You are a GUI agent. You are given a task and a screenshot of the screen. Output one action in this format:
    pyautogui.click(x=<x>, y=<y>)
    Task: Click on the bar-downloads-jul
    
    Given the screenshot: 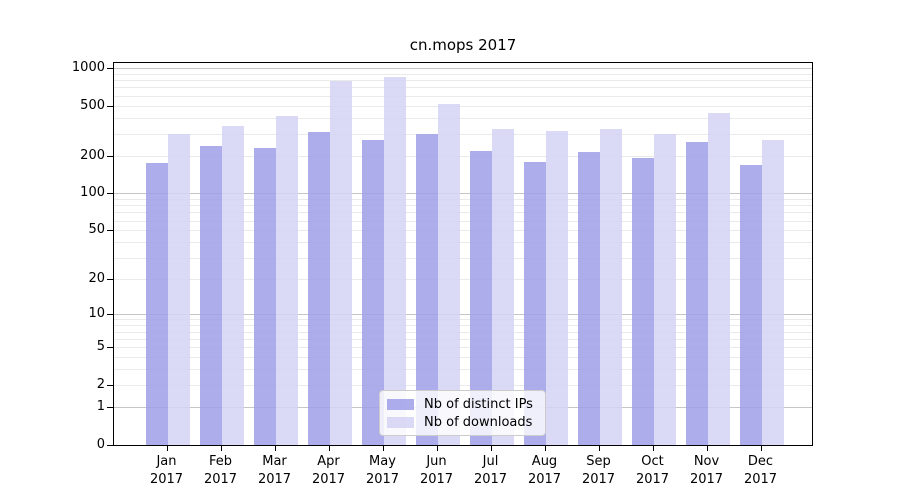 What is the action you would take?
    pyautogui.click(x=502, y=286)
    